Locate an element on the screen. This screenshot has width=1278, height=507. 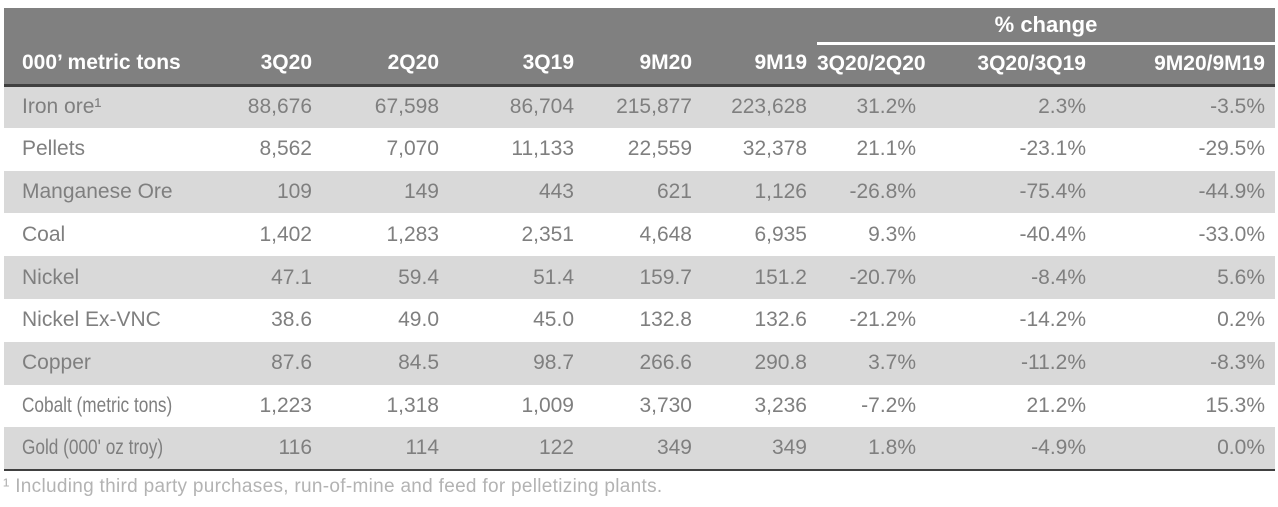
cell-value: 47.1 is located at coordinates (291, 277).